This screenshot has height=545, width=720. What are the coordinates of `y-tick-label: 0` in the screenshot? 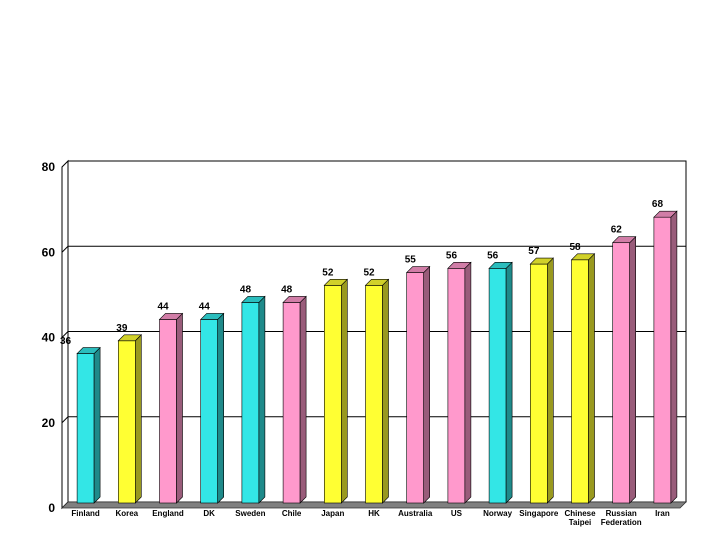 It's located at (51, 508).